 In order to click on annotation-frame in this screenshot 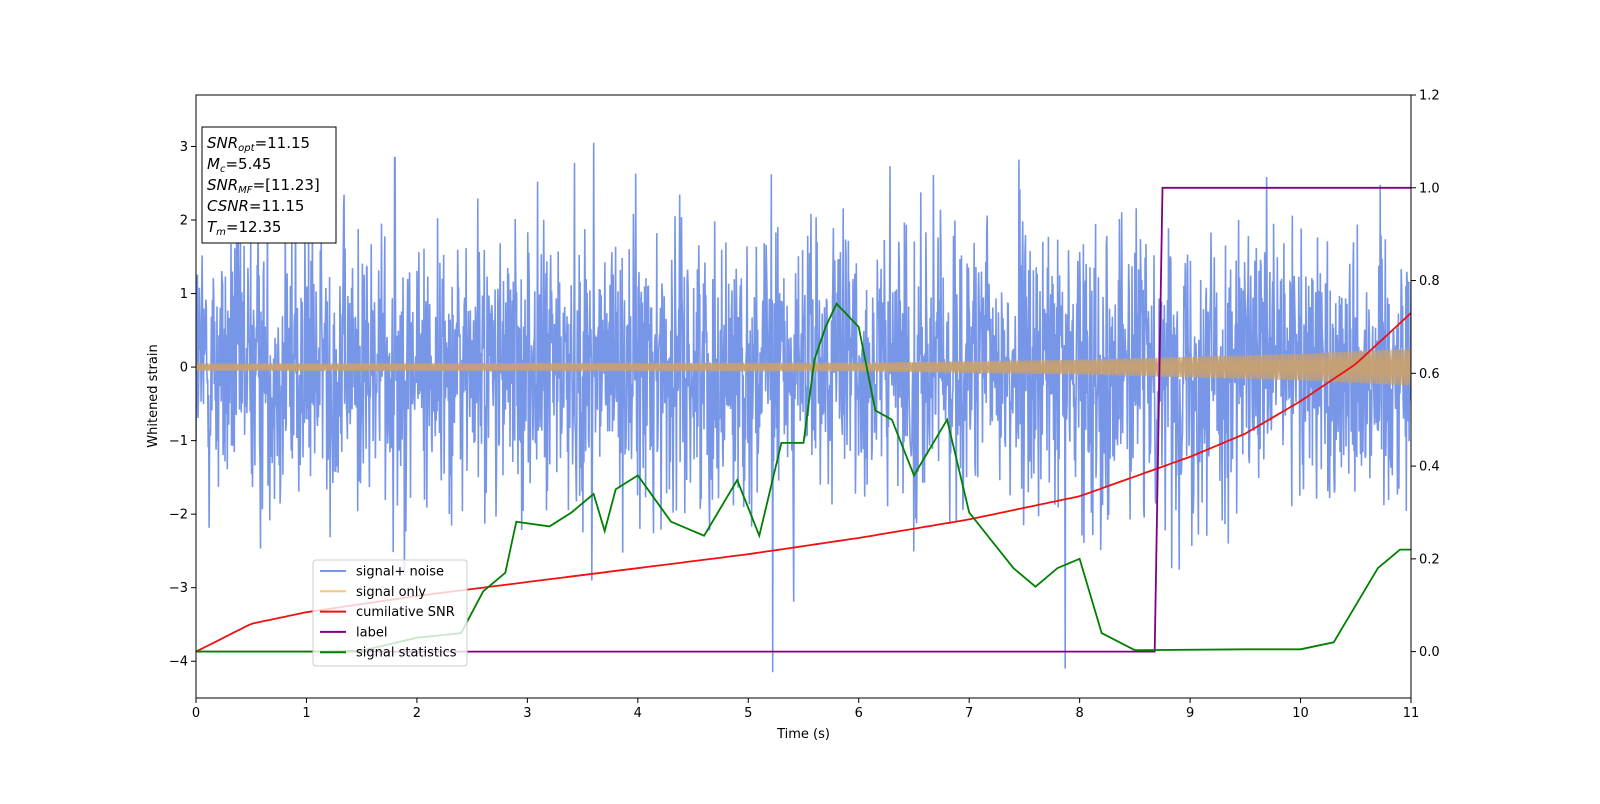, I will do `click(269, 185)`.